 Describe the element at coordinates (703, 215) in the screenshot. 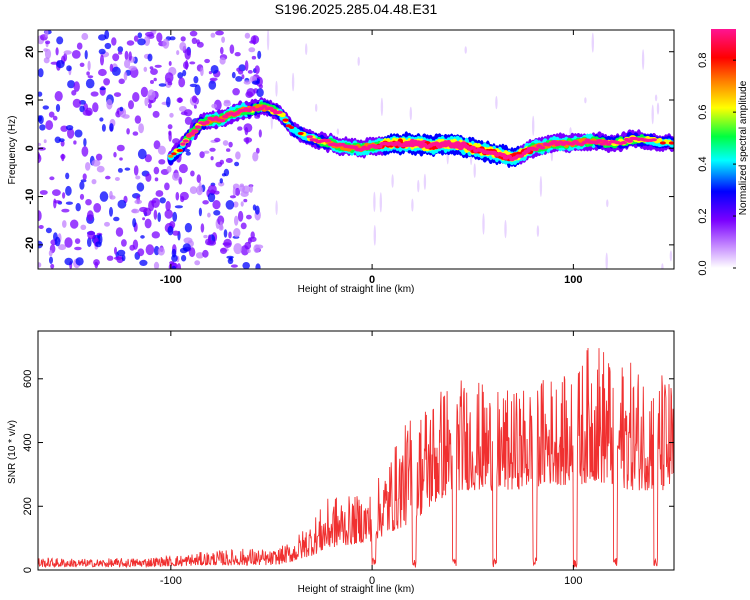

I see `colorbar-tick-label: 0.2` at that location.